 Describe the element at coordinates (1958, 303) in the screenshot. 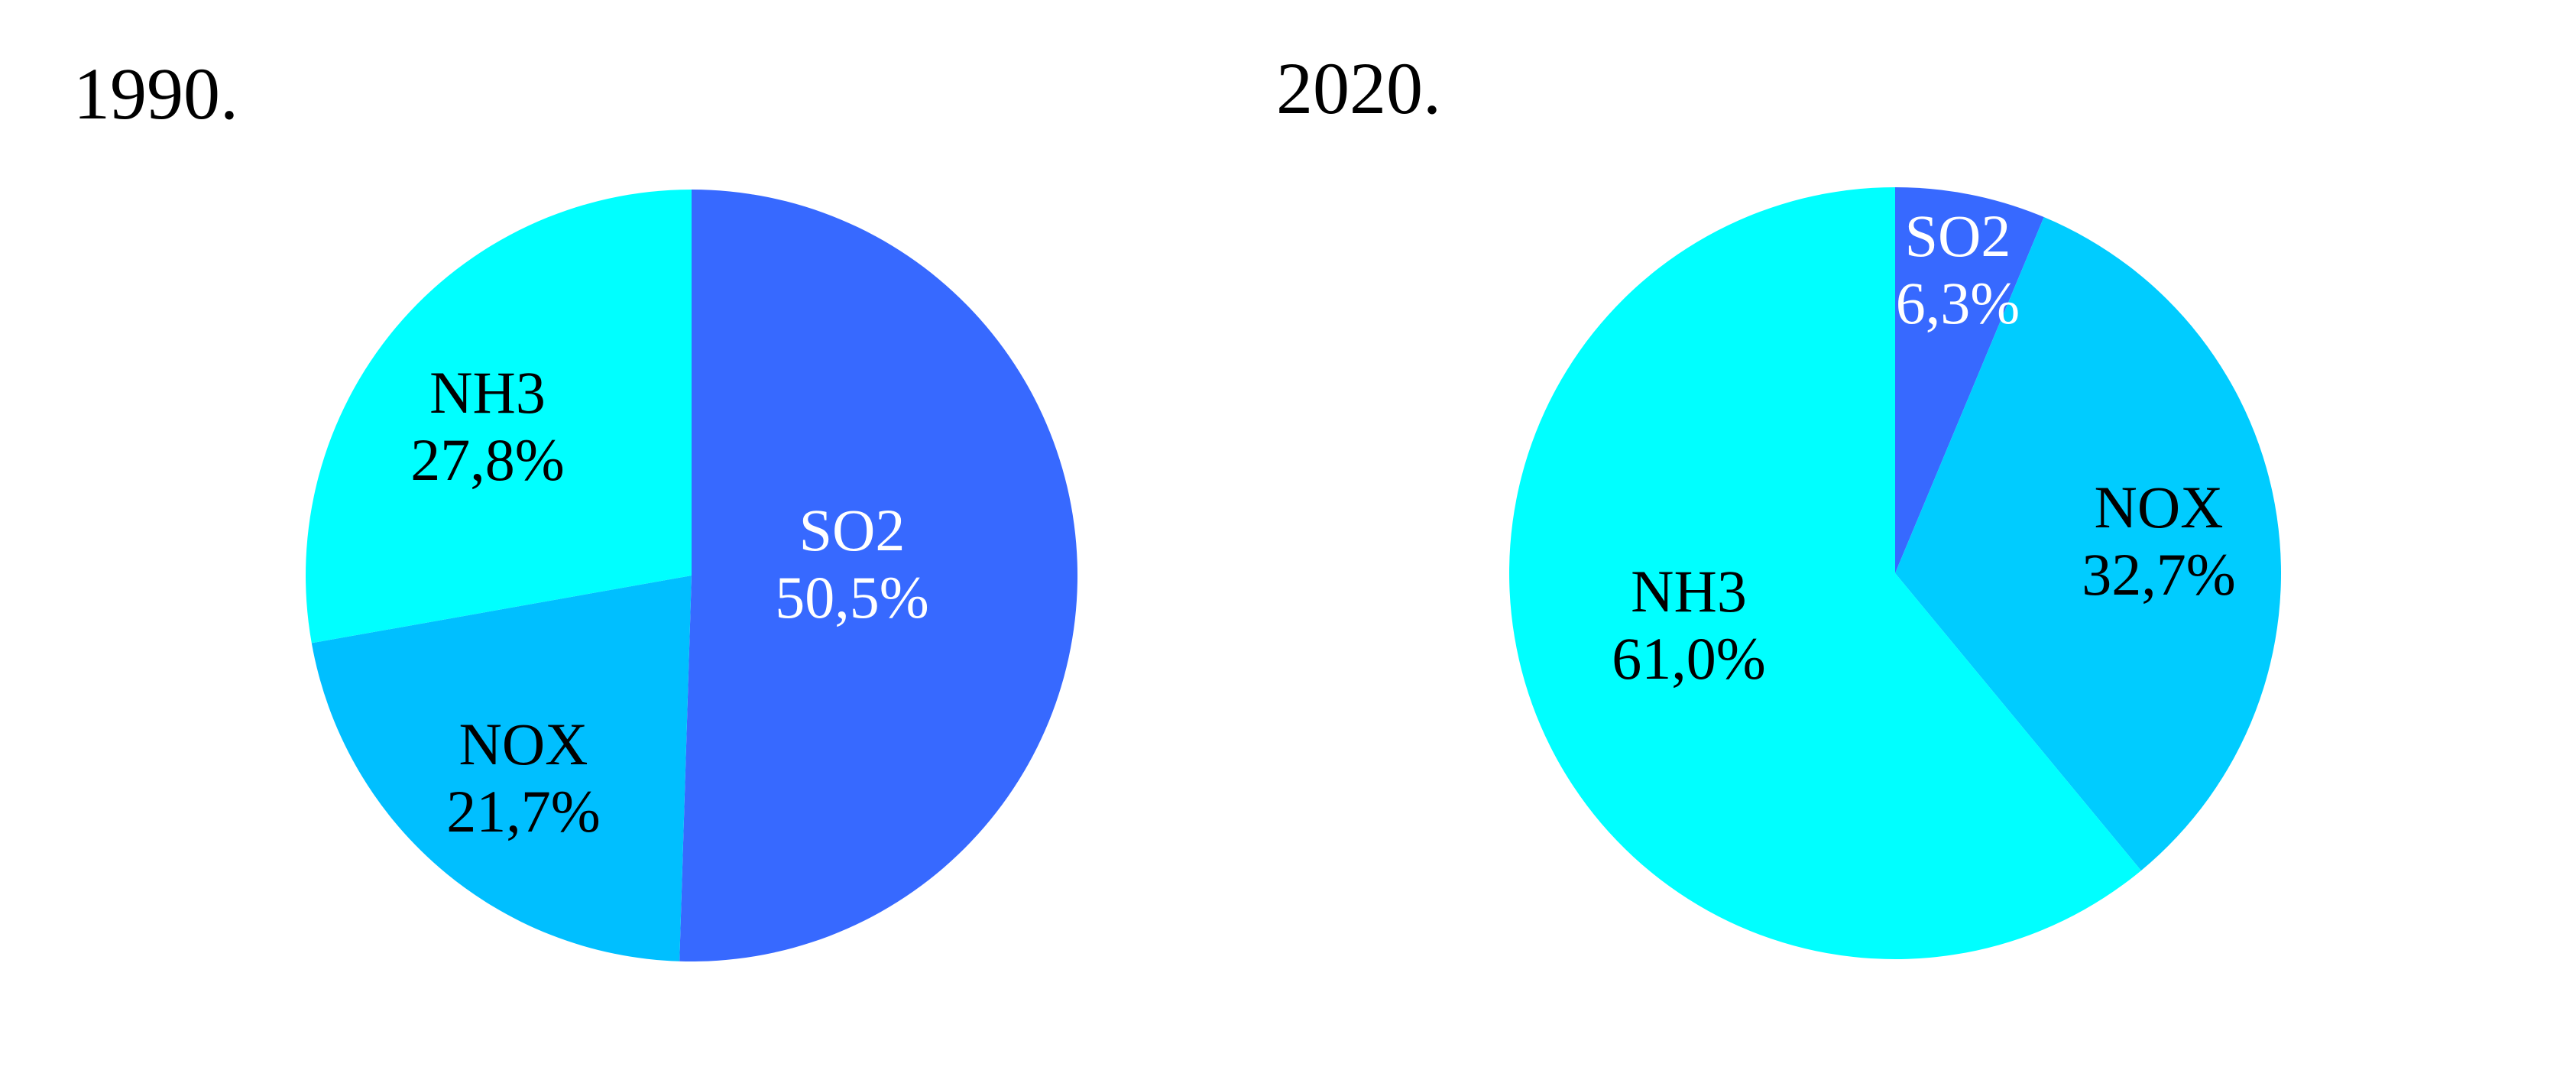

I see `slice-value-so2: 6,3%` at that location.